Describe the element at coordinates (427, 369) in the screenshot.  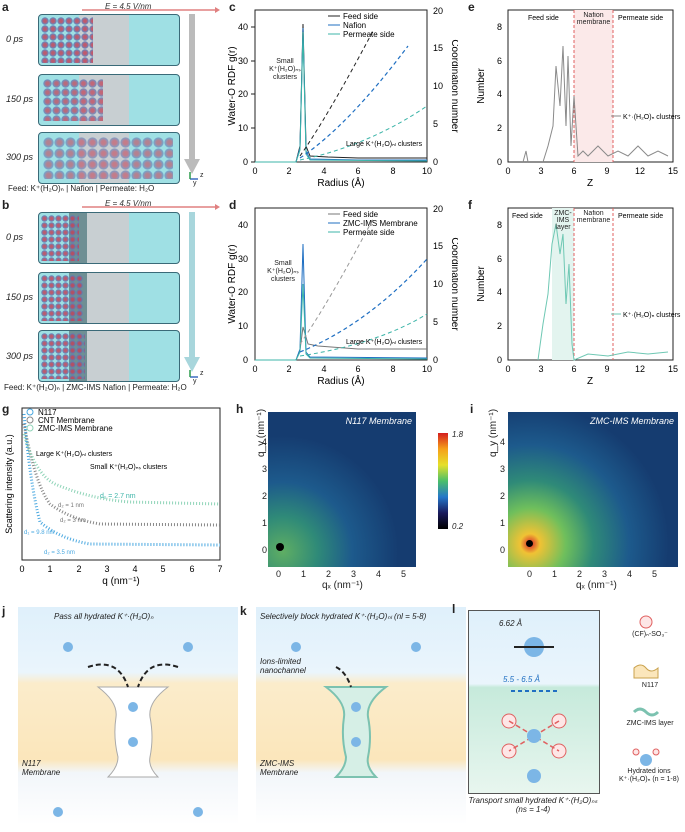
I see `x-tick-label: 10` at that location.